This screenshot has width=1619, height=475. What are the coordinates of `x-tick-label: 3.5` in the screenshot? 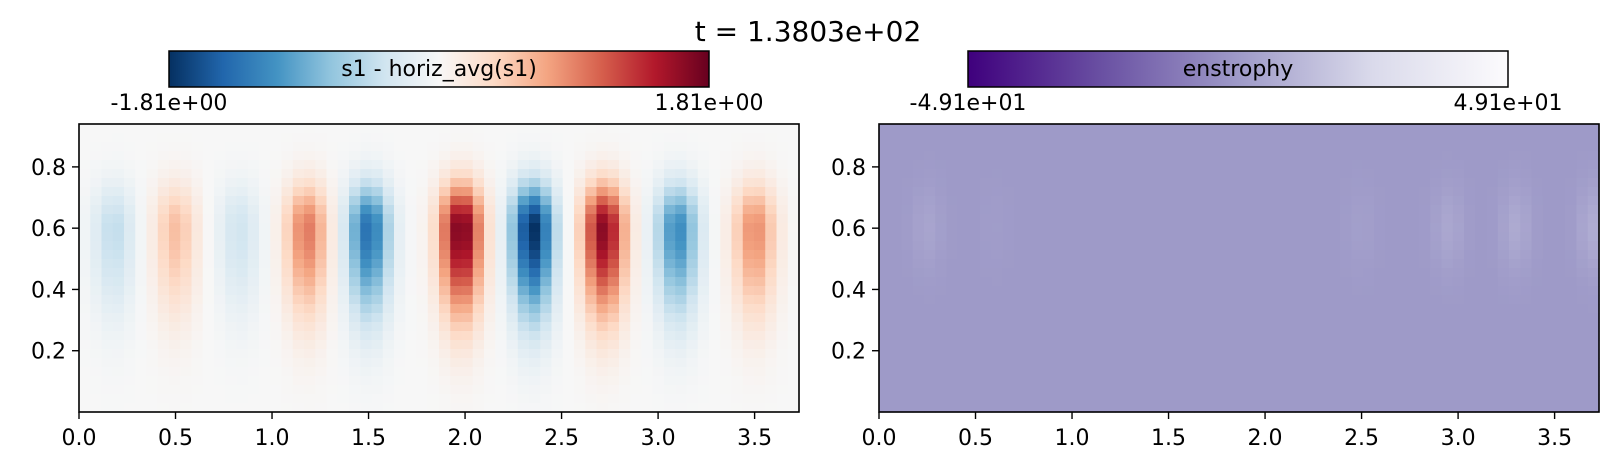 It's located at (754, 438).